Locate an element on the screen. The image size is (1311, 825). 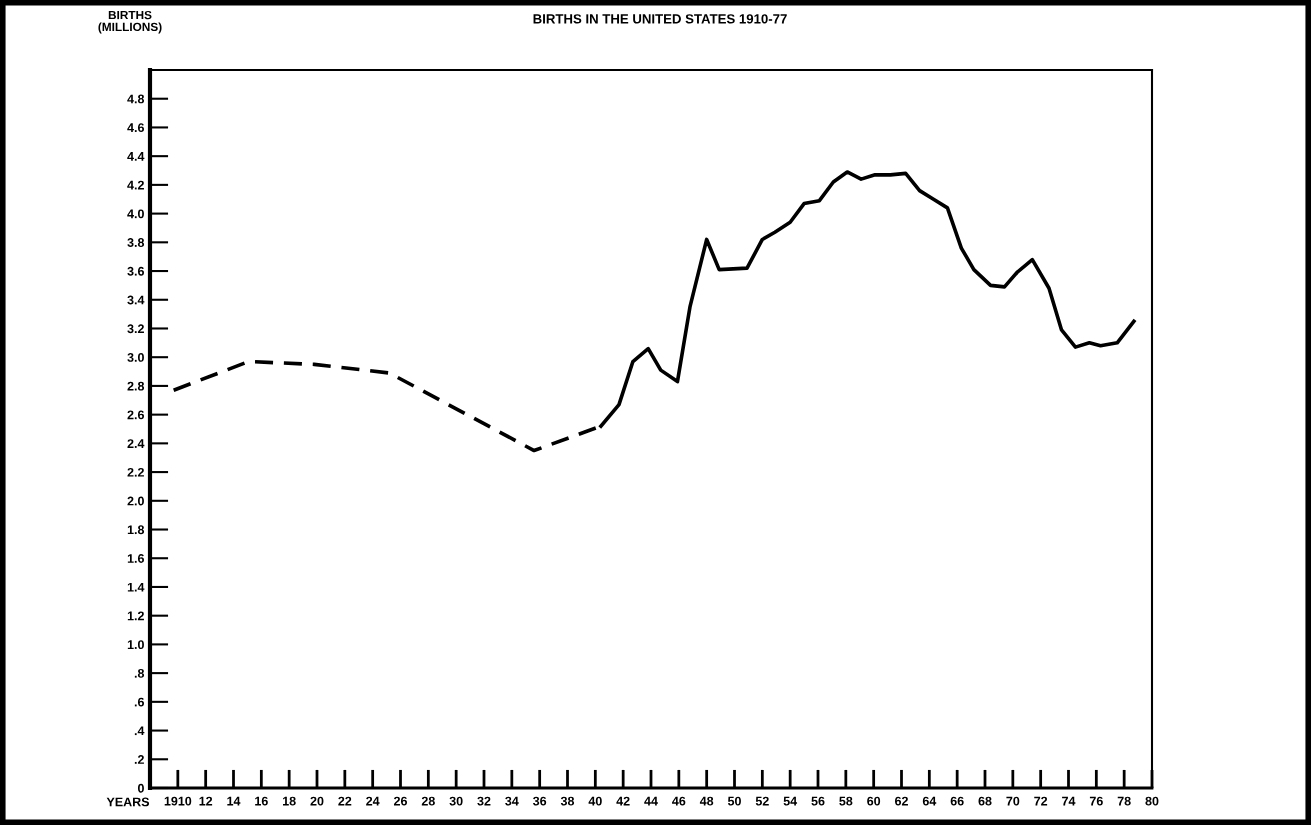
x-tick-label: 30 is located at coordinates (456, 801).